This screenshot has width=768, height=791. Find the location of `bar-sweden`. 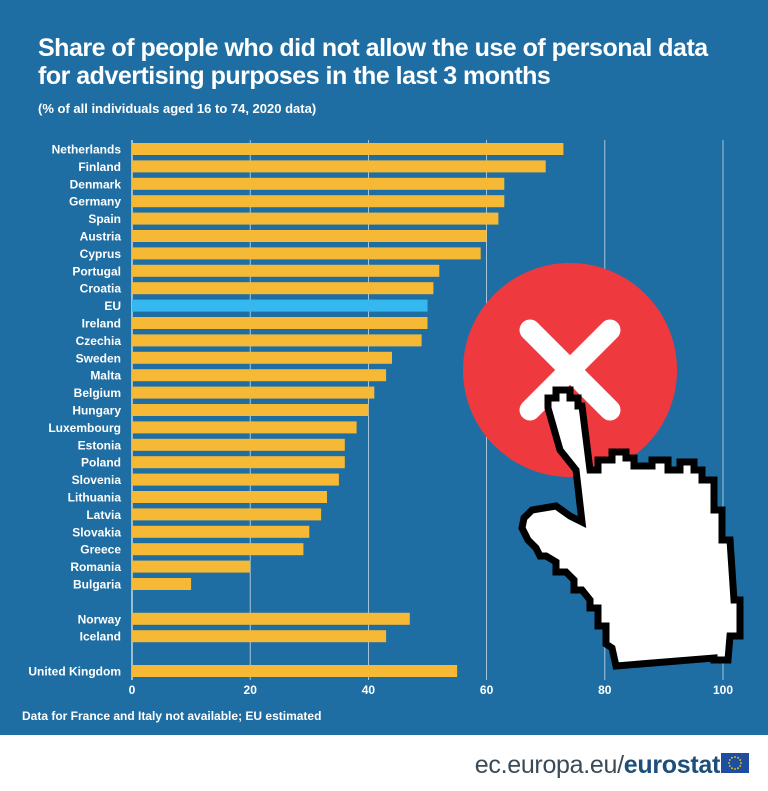

bar-sweden is located at coordinates (262, 357).